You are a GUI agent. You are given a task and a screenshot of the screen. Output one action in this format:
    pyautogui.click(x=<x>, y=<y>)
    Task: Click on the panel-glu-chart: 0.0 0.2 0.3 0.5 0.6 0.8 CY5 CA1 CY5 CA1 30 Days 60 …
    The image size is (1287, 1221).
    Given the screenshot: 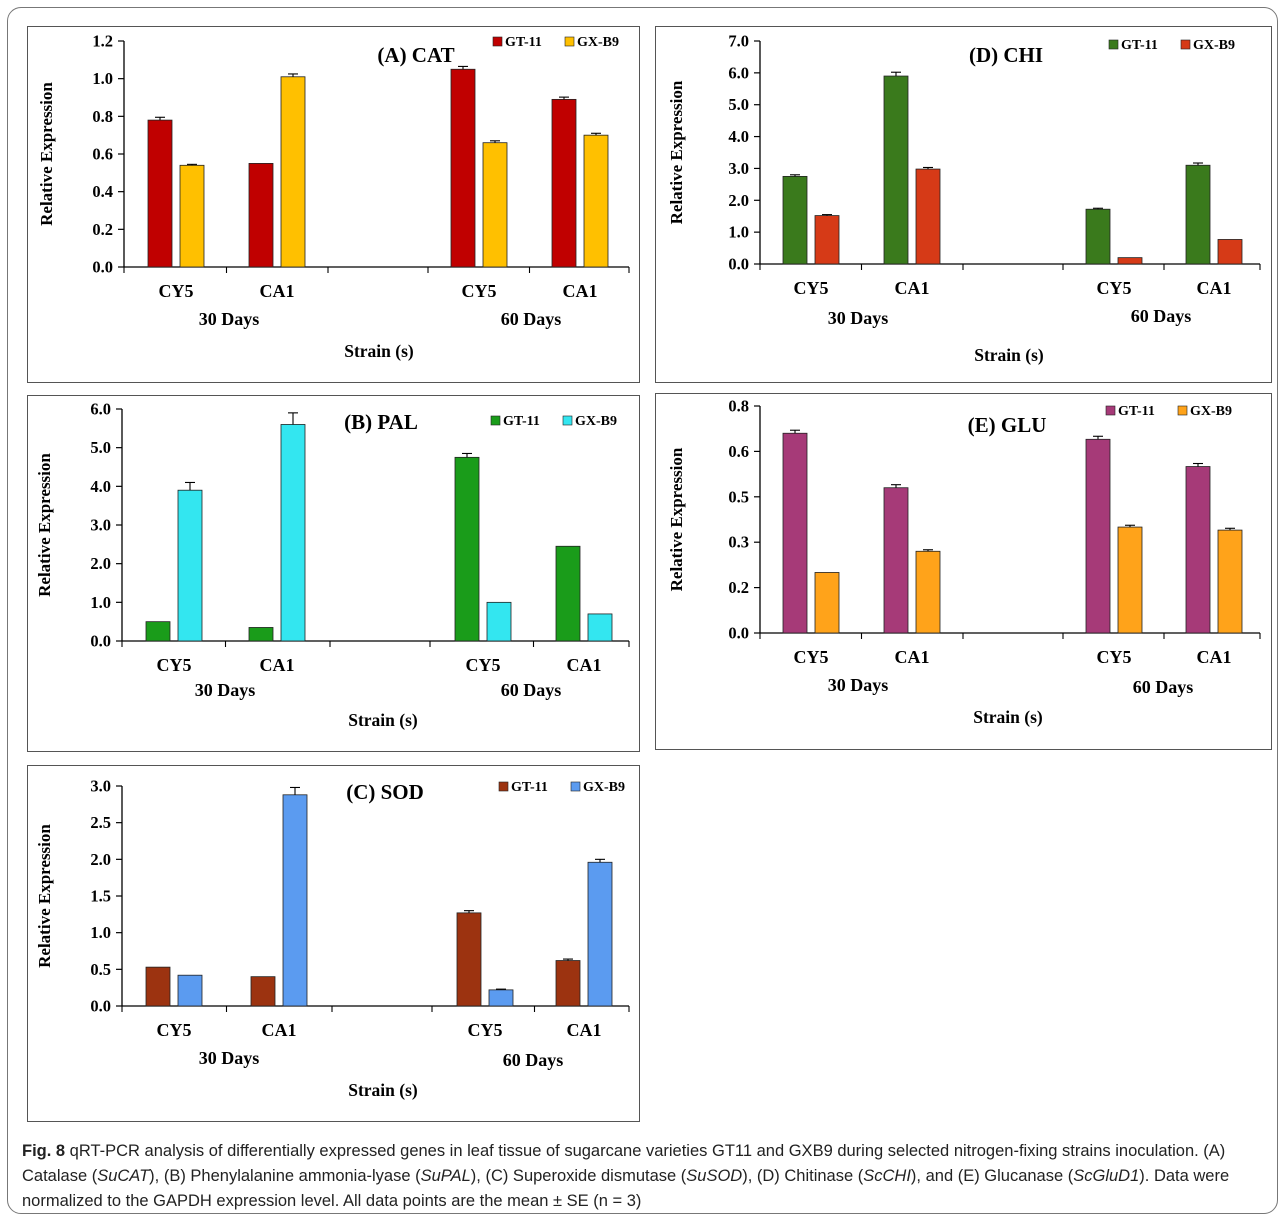 What is the action you would take?
    pyautogui.click(x=963, y=571)
    